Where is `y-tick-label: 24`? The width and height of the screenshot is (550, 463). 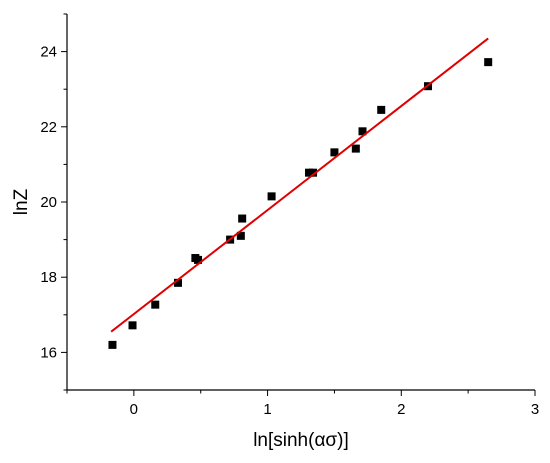 y-tick-label: 24 is located at coordinates (48, 52).